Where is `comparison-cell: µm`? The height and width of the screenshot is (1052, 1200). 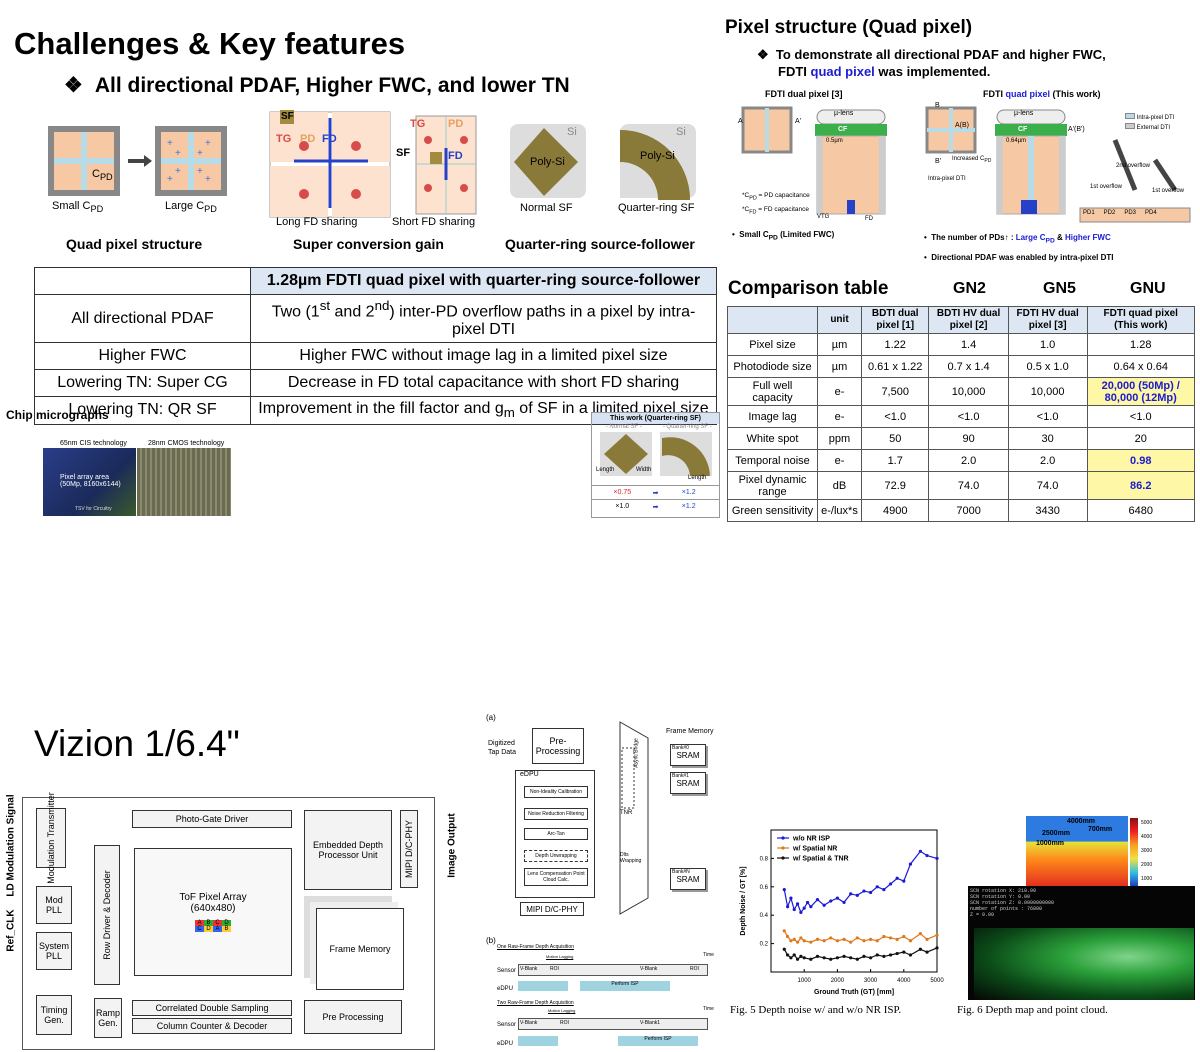
comparison-cell: µm is located at coordinates (839, 344).